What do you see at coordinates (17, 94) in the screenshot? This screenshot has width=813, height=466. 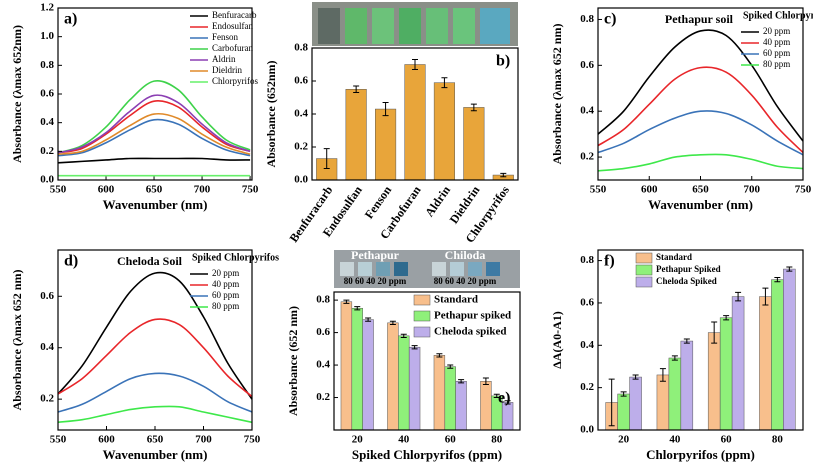 I see `y-axis-label: Absorbance (λmax 652nm)` at bounding box center [17, 94].